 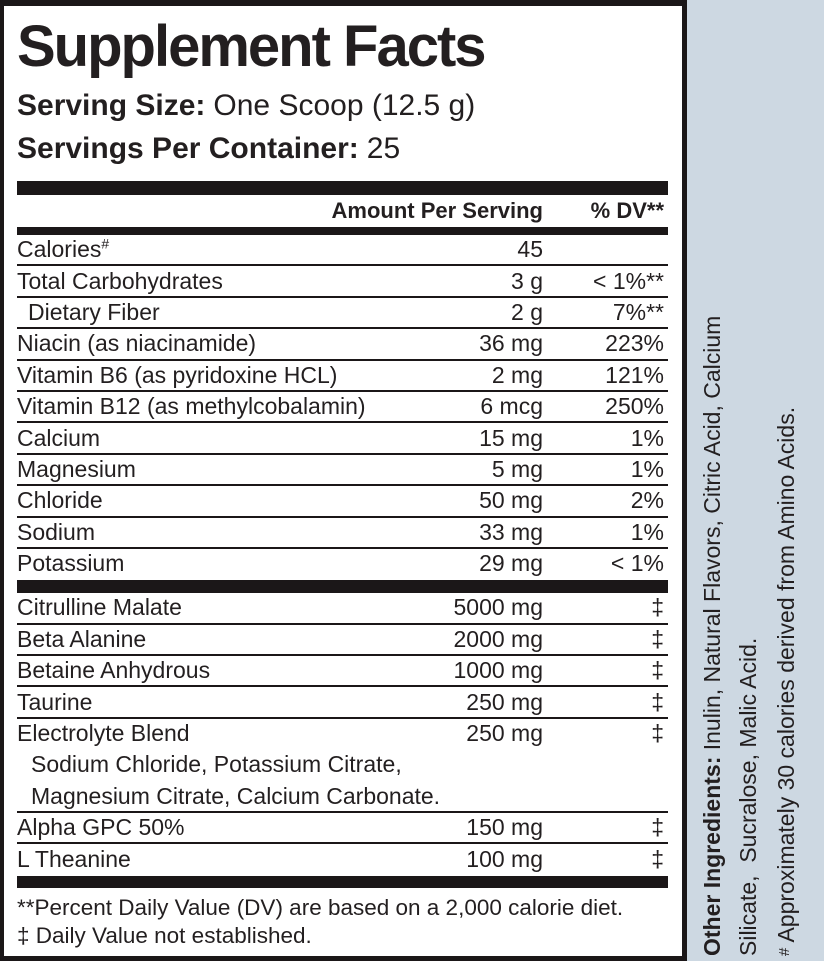 What do you see at coordinates (527, 311) in the screenshot?
I see `nutrient-amount: 2 g` at bounding box center [527, 311].